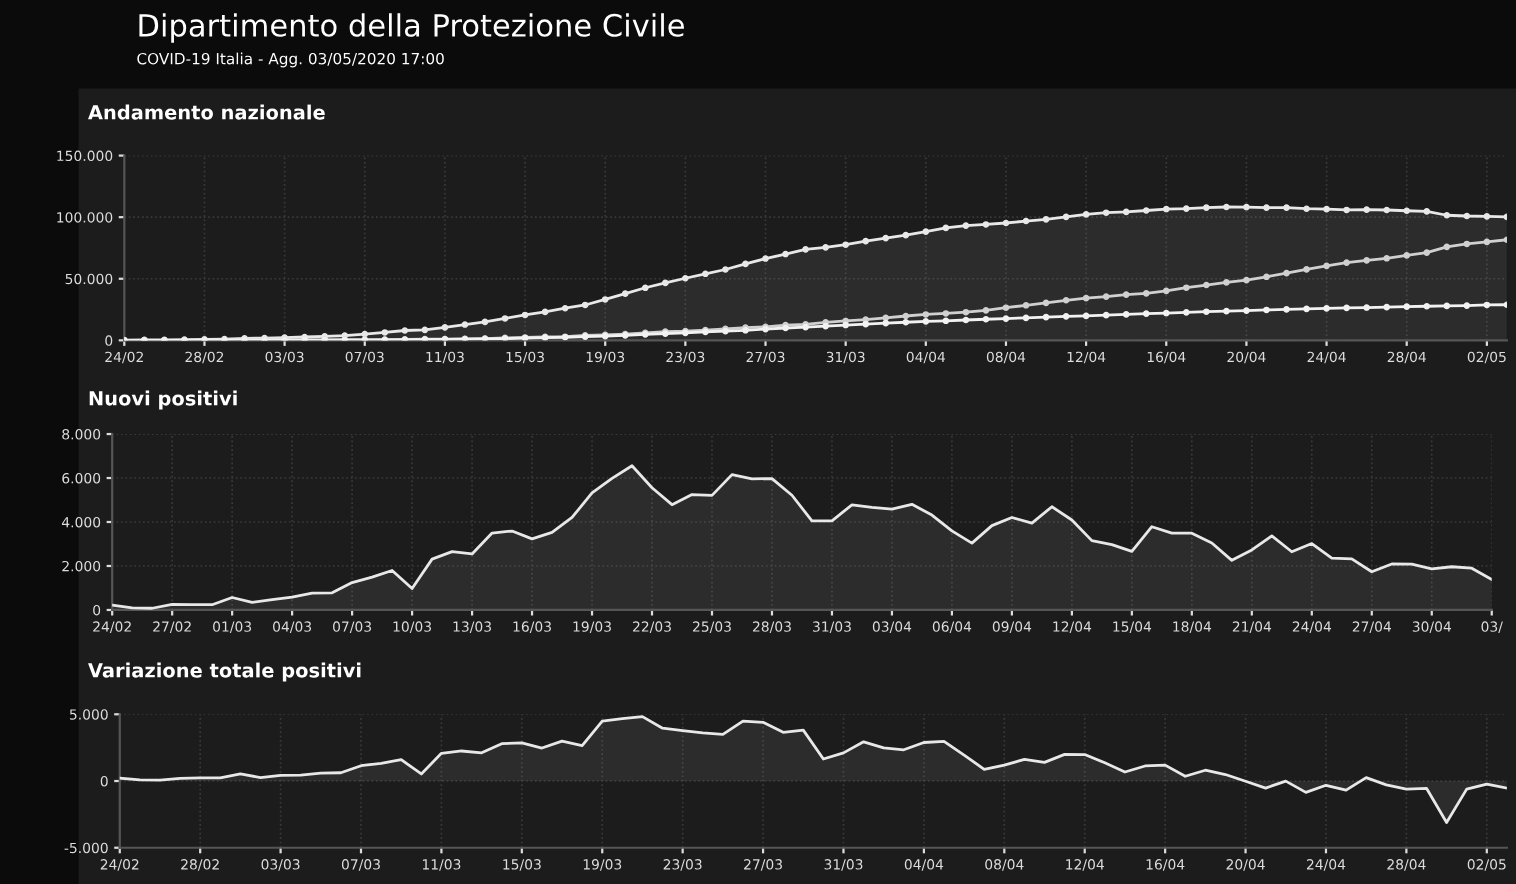  What do you see at coordinates (411, 28) in the screenshot?
I see `text: Dipartimento della Protezione Civile` at bounding box center [411, 28].